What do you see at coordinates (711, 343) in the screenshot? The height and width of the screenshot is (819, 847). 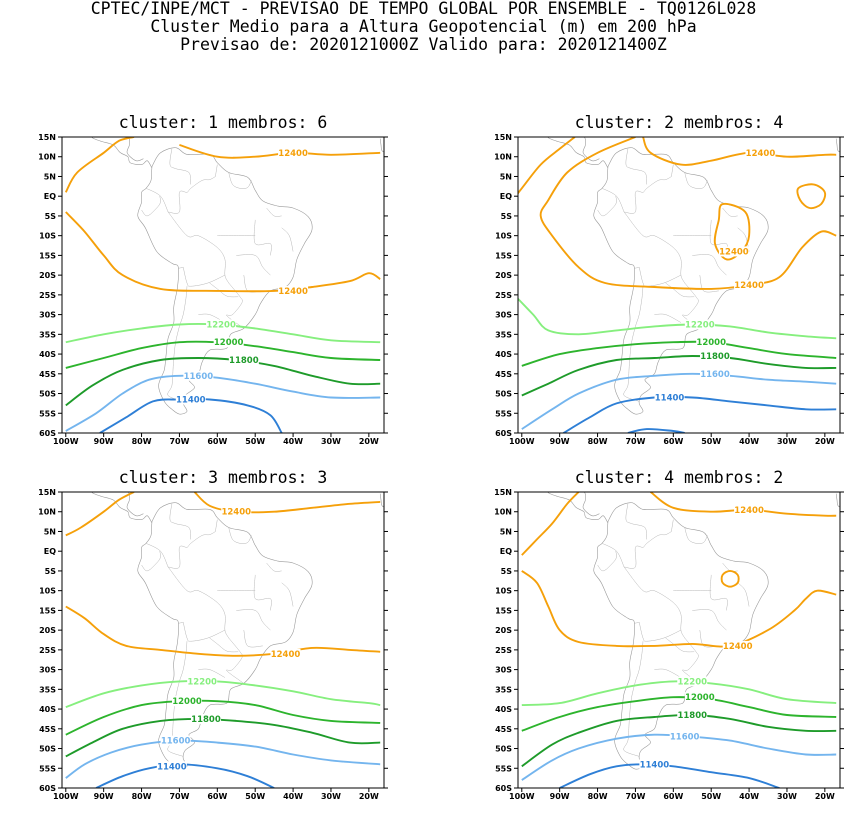 I see `contour-label-12000: 12000` at bounding box center [711, 343].